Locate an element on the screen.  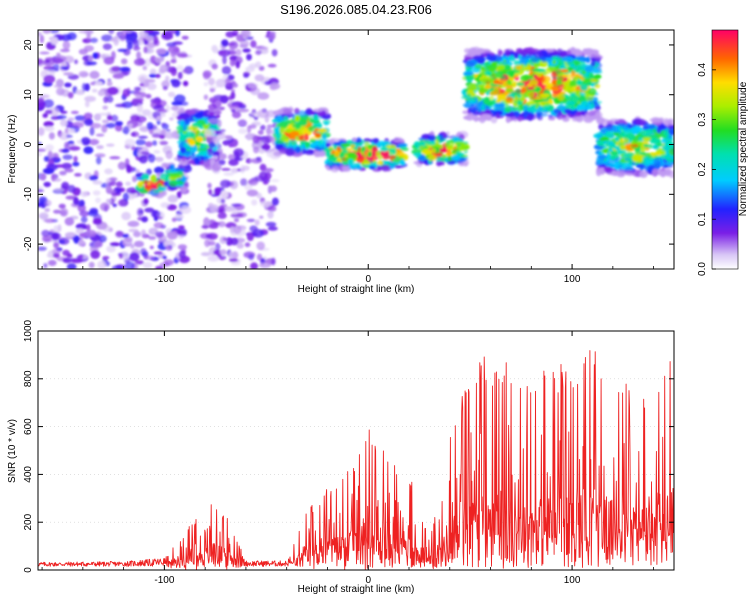
spectrogram-x-label: Height of straight line (km) is located at coordinates (356, 289).